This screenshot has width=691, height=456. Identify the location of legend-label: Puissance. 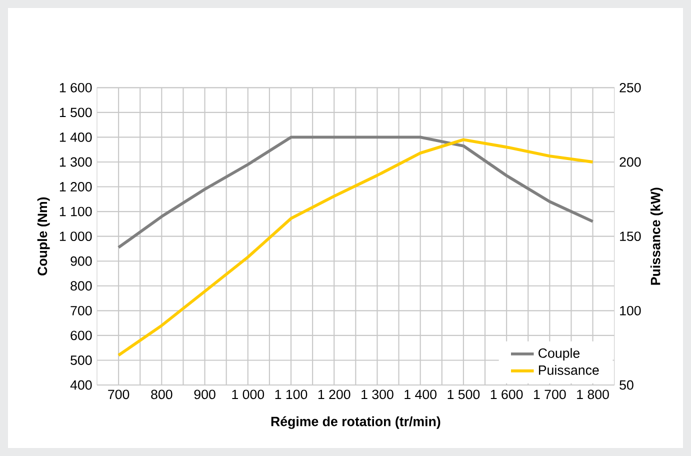
(568, 370).